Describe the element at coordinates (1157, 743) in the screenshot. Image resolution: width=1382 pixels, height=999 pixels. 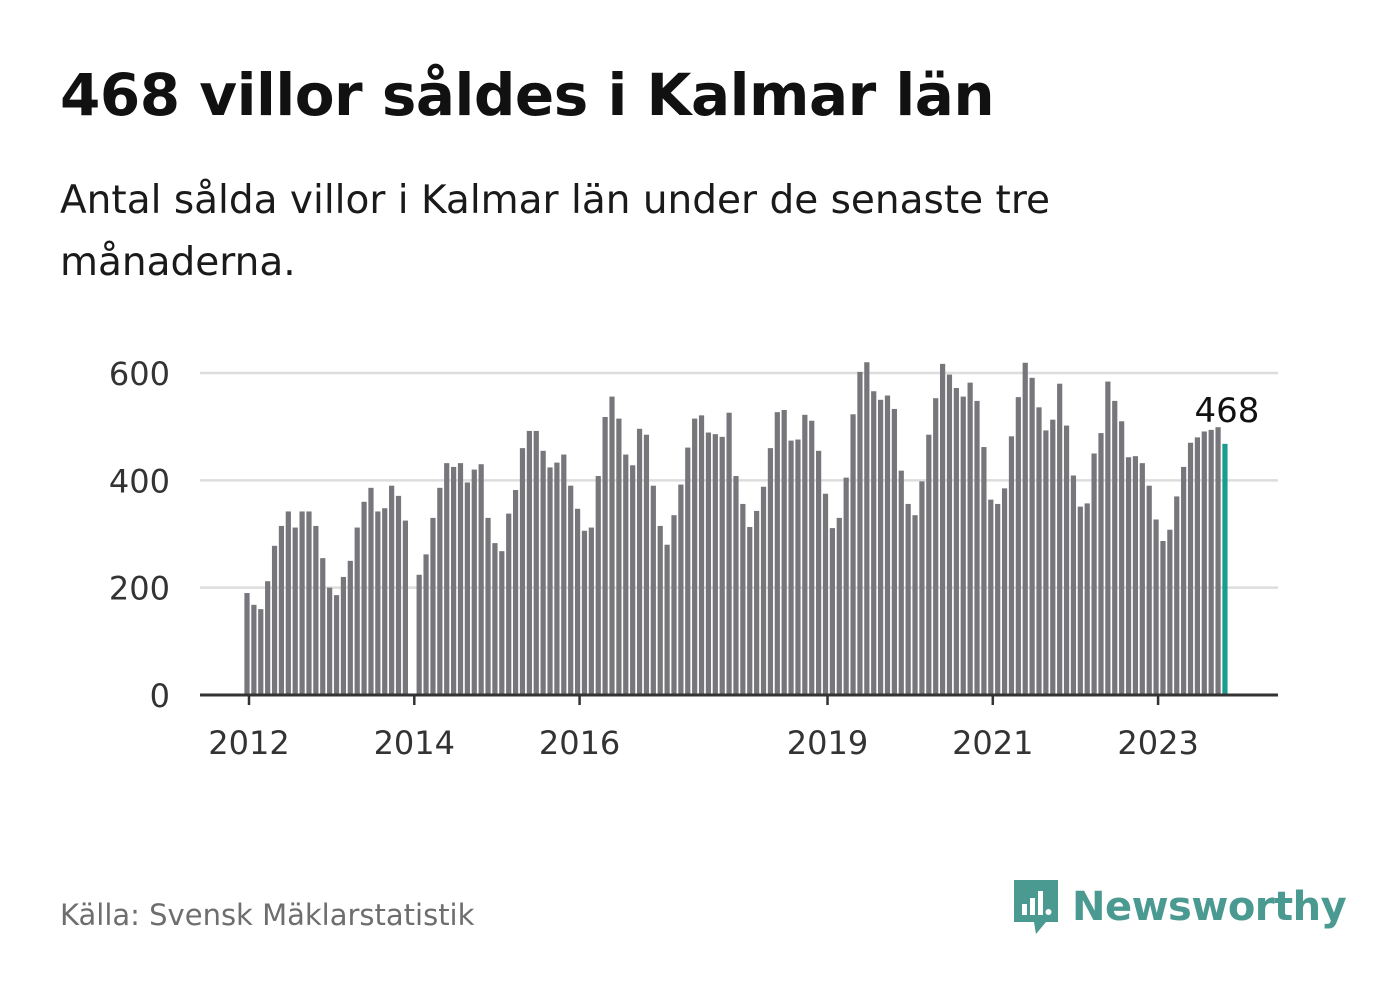
I see `x-tick-label: 2023` at that location.